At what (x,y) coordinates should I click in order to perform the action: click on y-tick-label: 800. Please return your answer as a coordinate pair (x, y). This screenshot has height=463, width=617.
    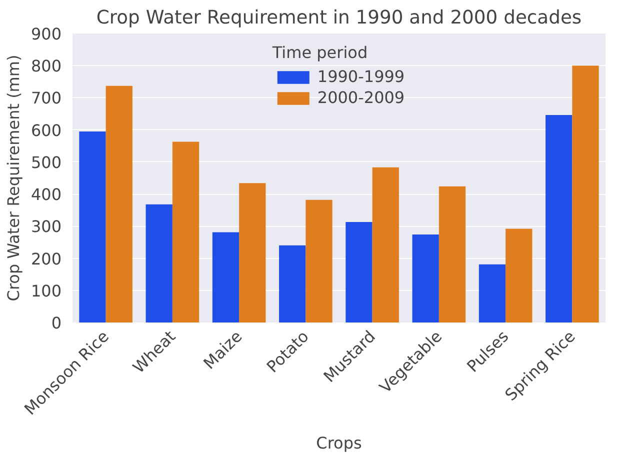
    Looking at the image, I should click on (46, 66).